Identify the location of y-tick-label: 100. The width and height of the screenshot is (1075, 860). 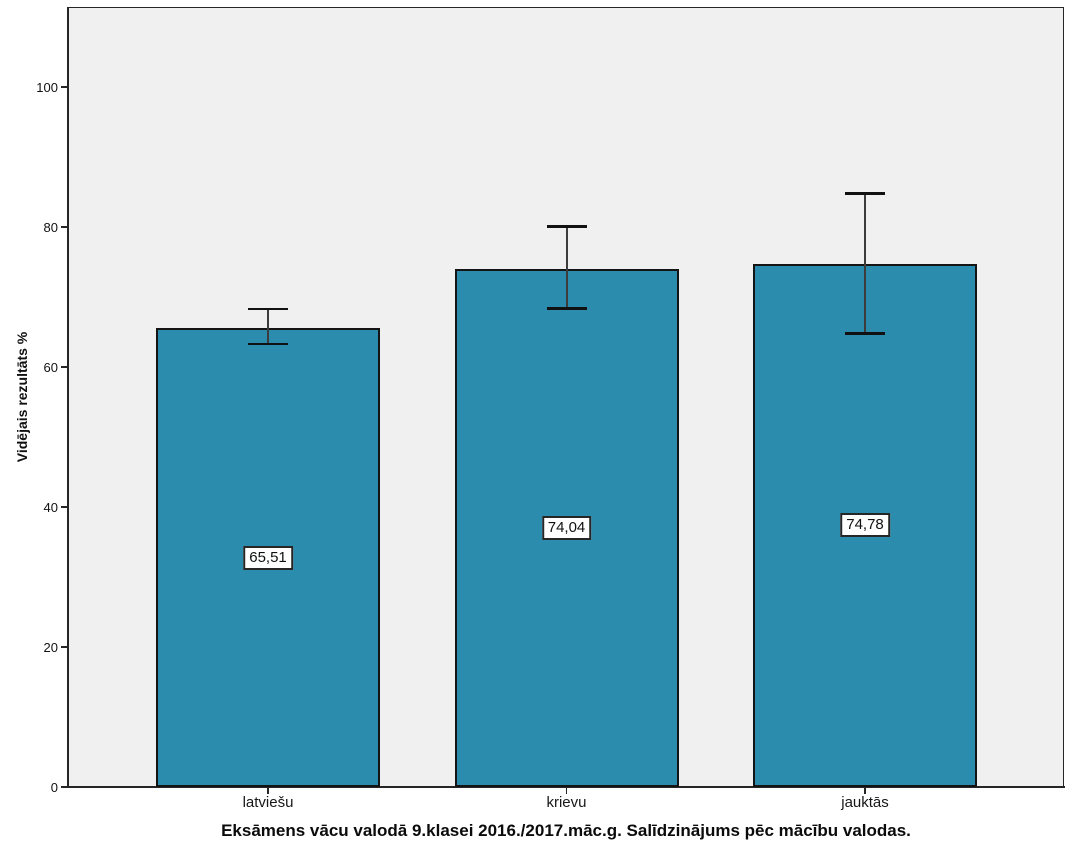
(47, 87).